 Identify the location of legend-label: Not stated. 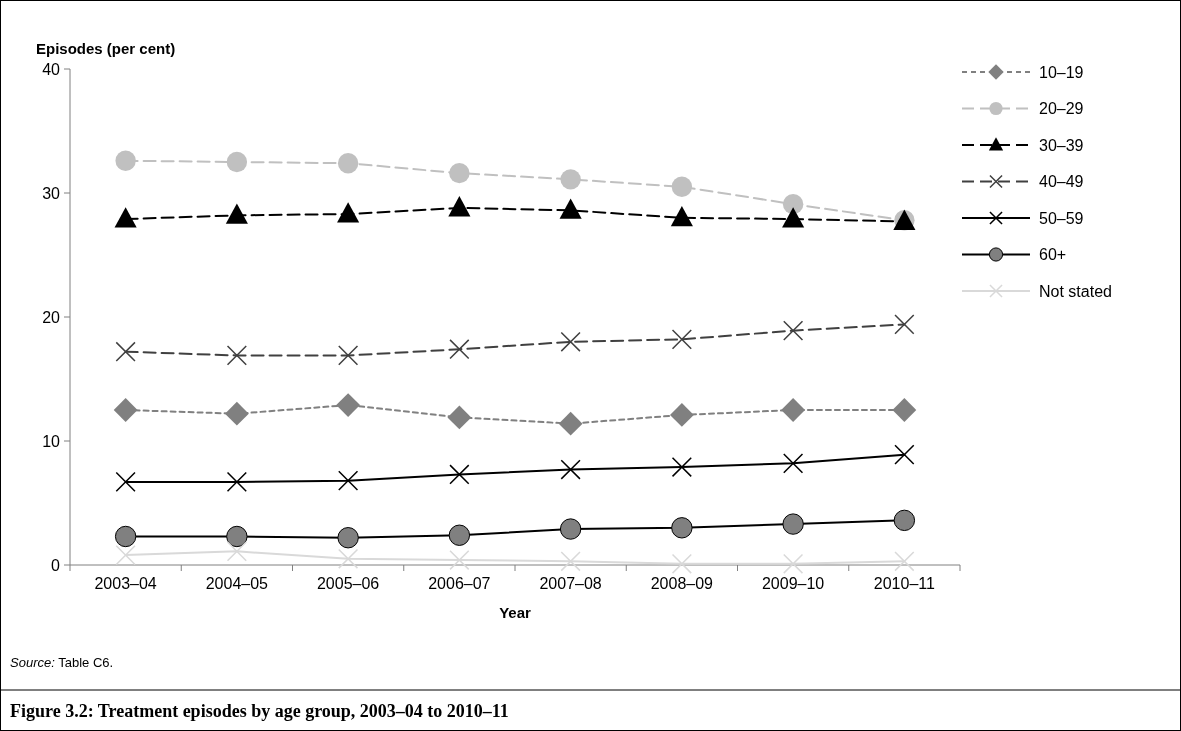
(1075, 291).